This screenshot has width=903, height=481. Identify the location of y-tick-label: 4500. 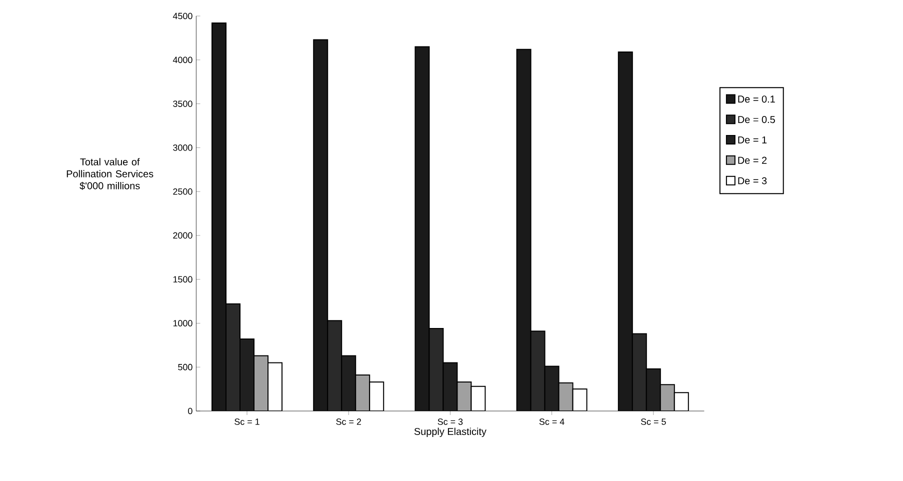
(182, 16).